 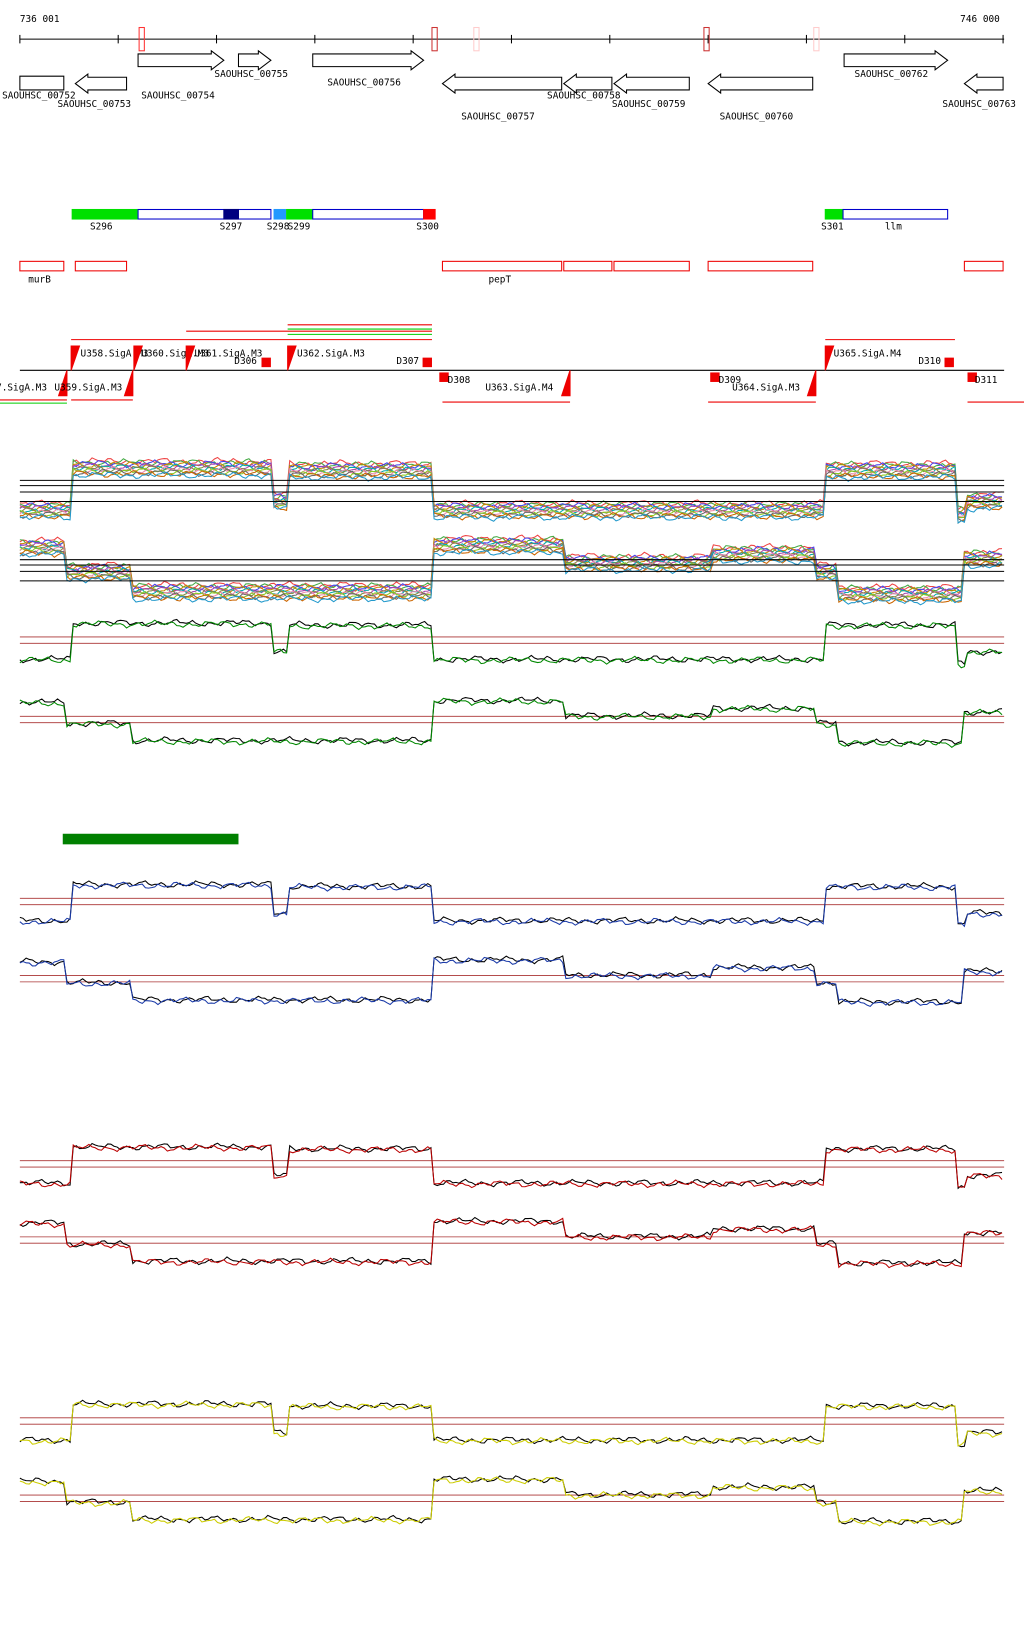 What do you see at coordinates (229, 354) in the screenshot?
I see `promoter-label: U361.SigA.M3` at bounding box center [229, 354].